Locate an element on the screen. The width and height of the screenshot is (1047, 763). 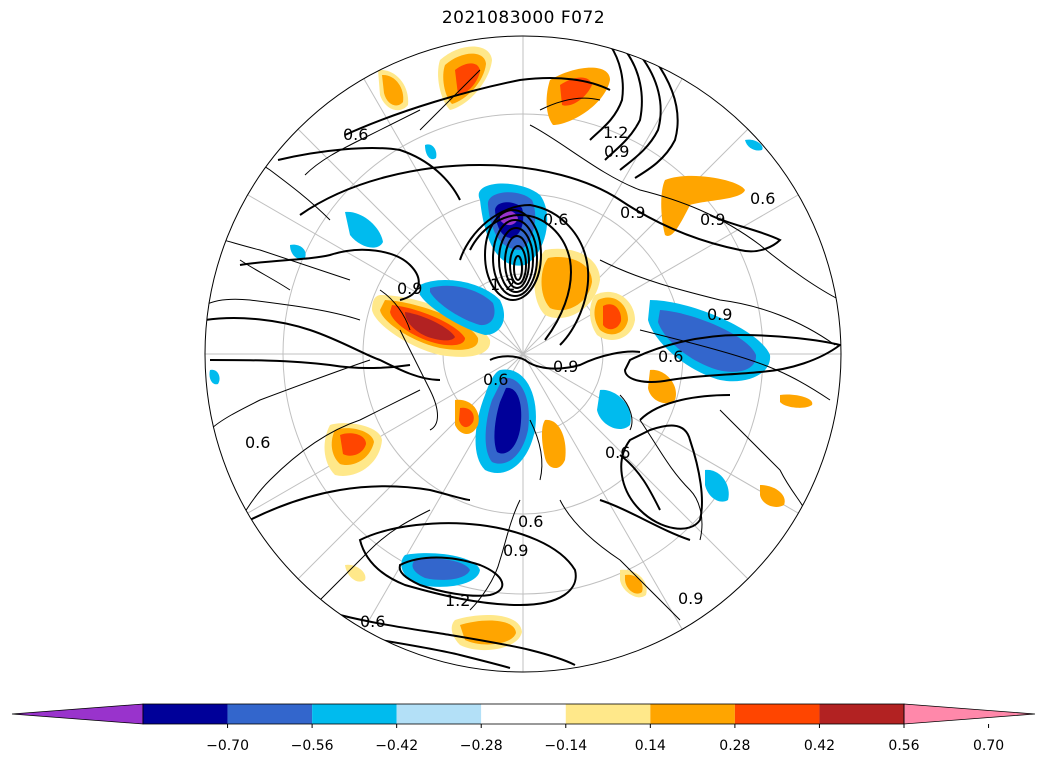
colorbar-extend-low is located at coordinates (77, 714).